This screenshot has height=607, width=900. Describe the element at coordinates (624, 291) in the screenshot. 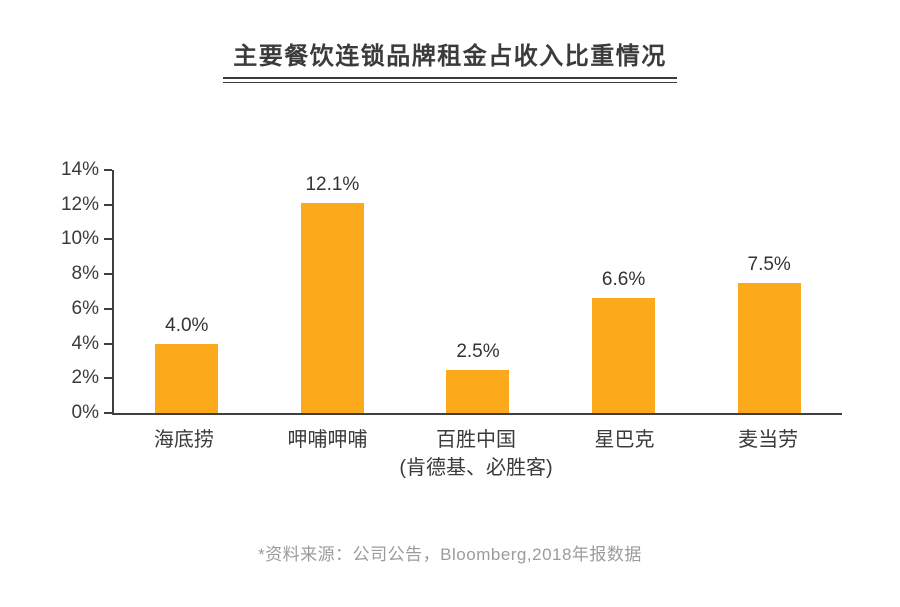

I see `bar-column: 6.6%` at that location.